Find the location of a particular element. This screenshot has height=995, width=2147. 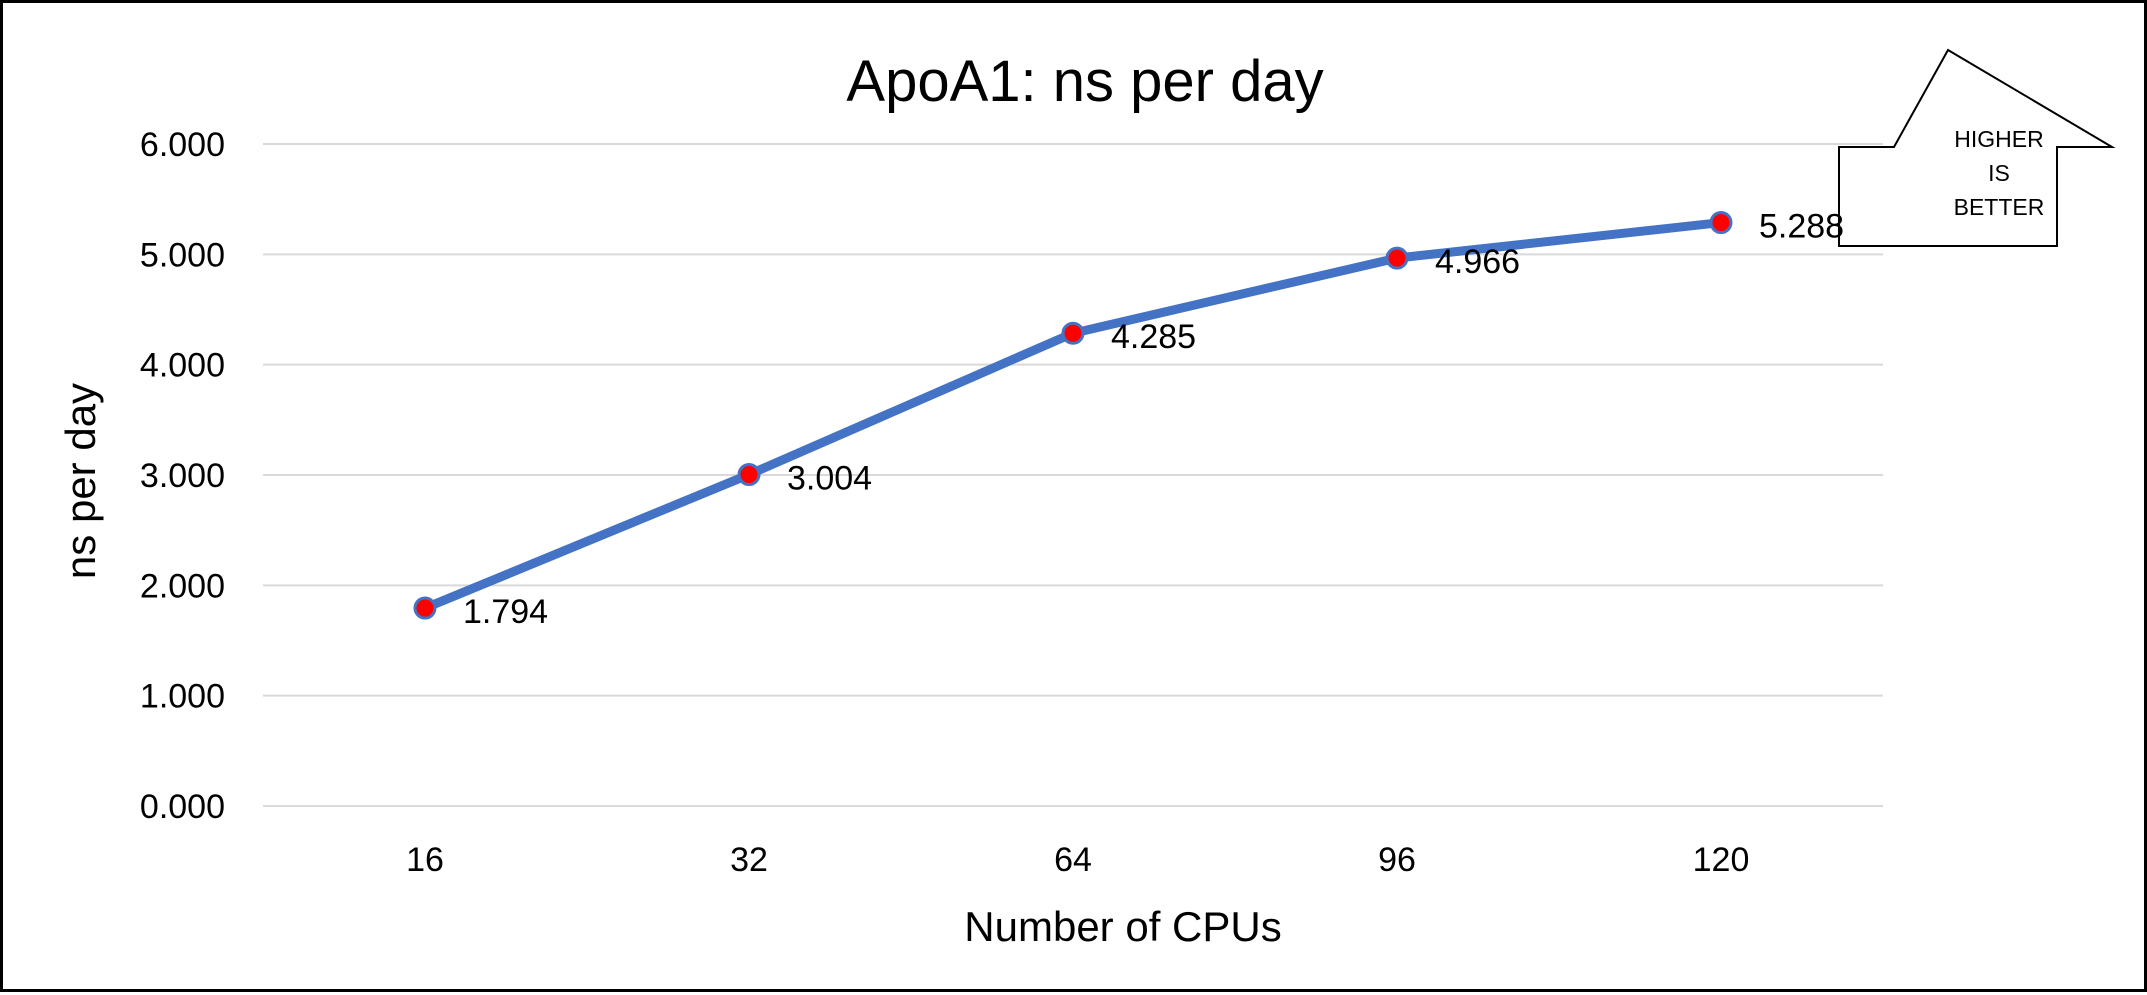

x-axis-ticks: 16 32 64 96 120 is located at coordinates (1077, 860).